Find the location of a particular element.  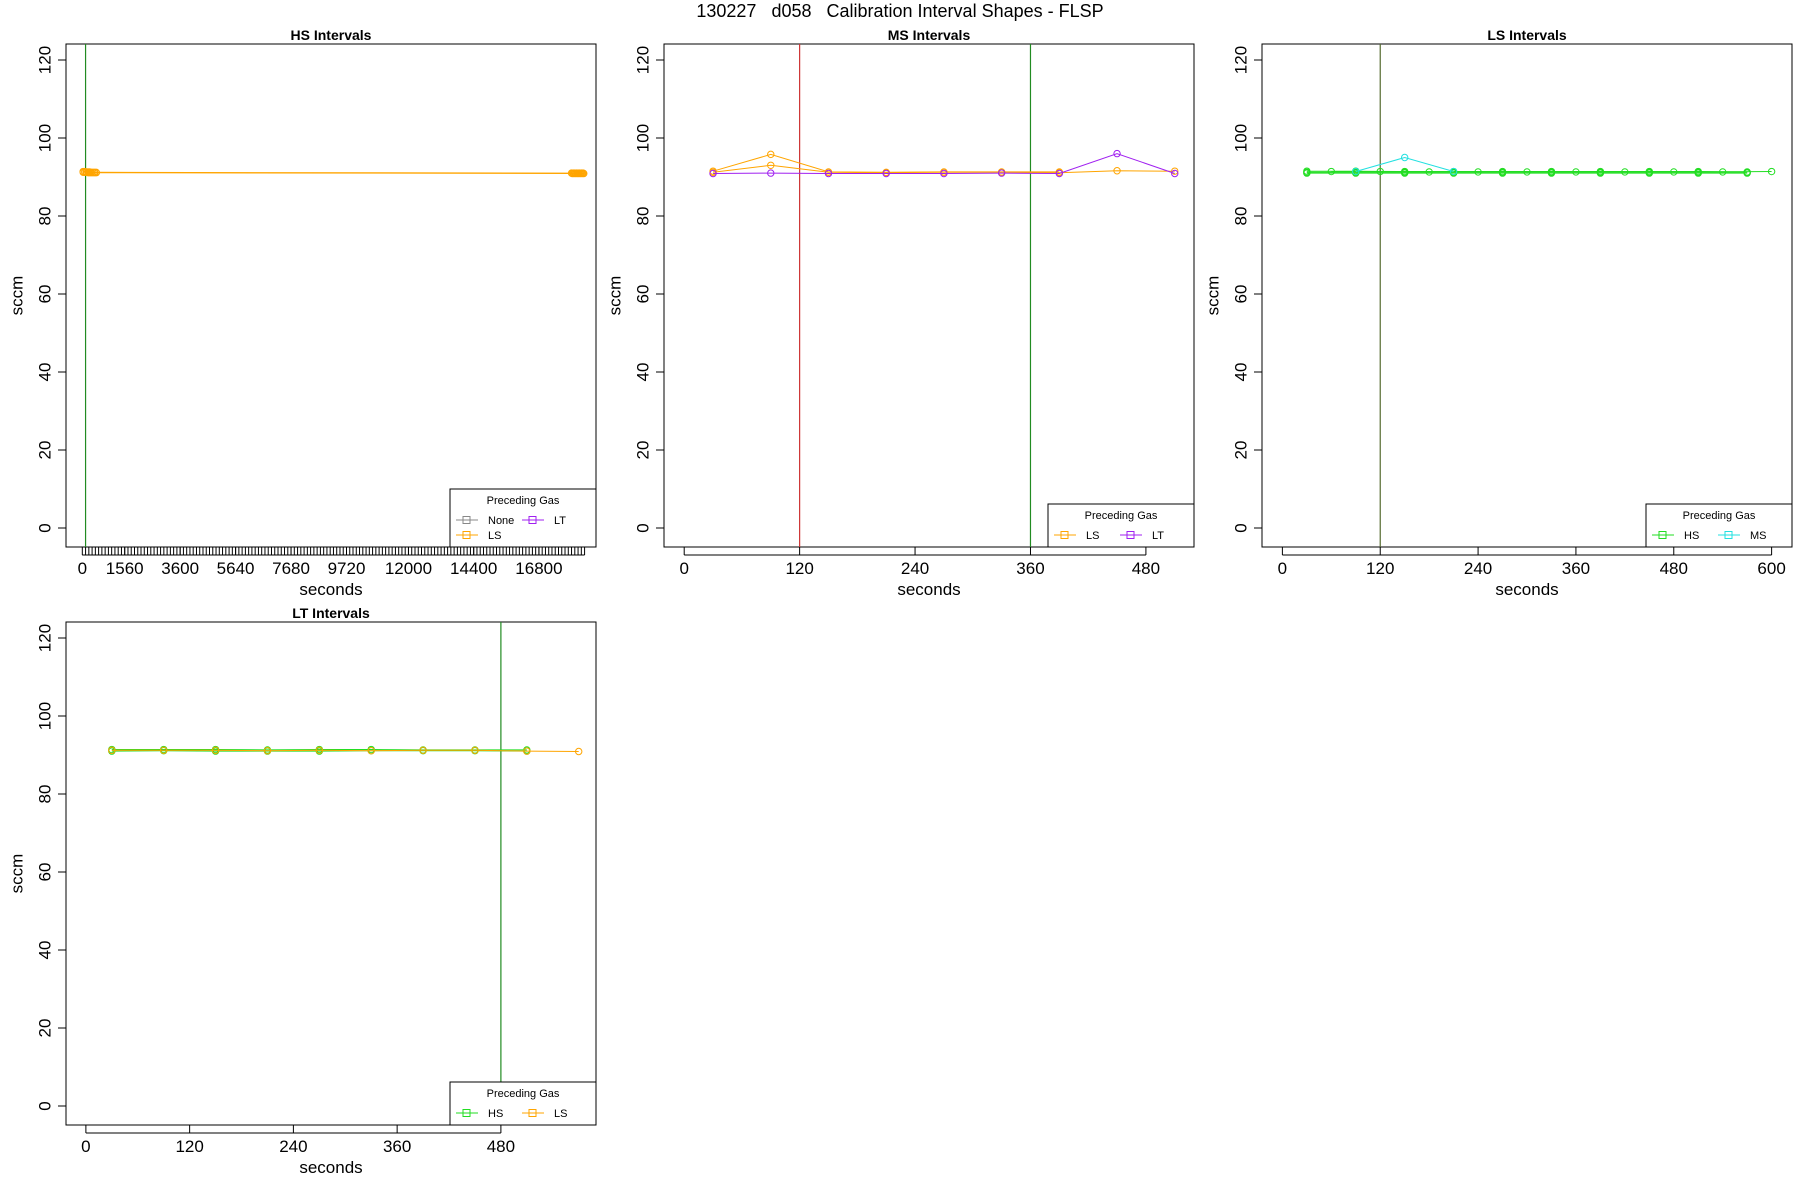

x-tick-label: 600 is located at coordinates (1771, 568).